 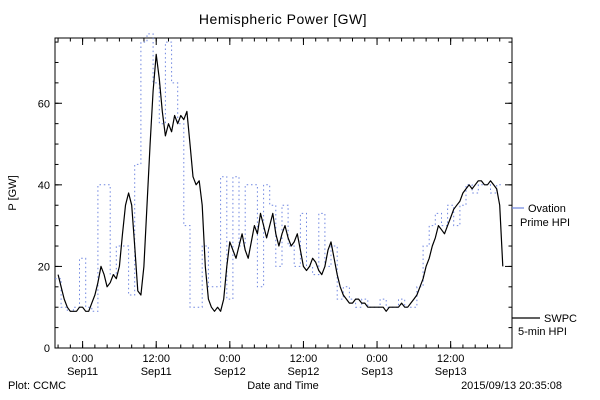 I want to click on y-tick-label: 40, so click(x=44, y=186).